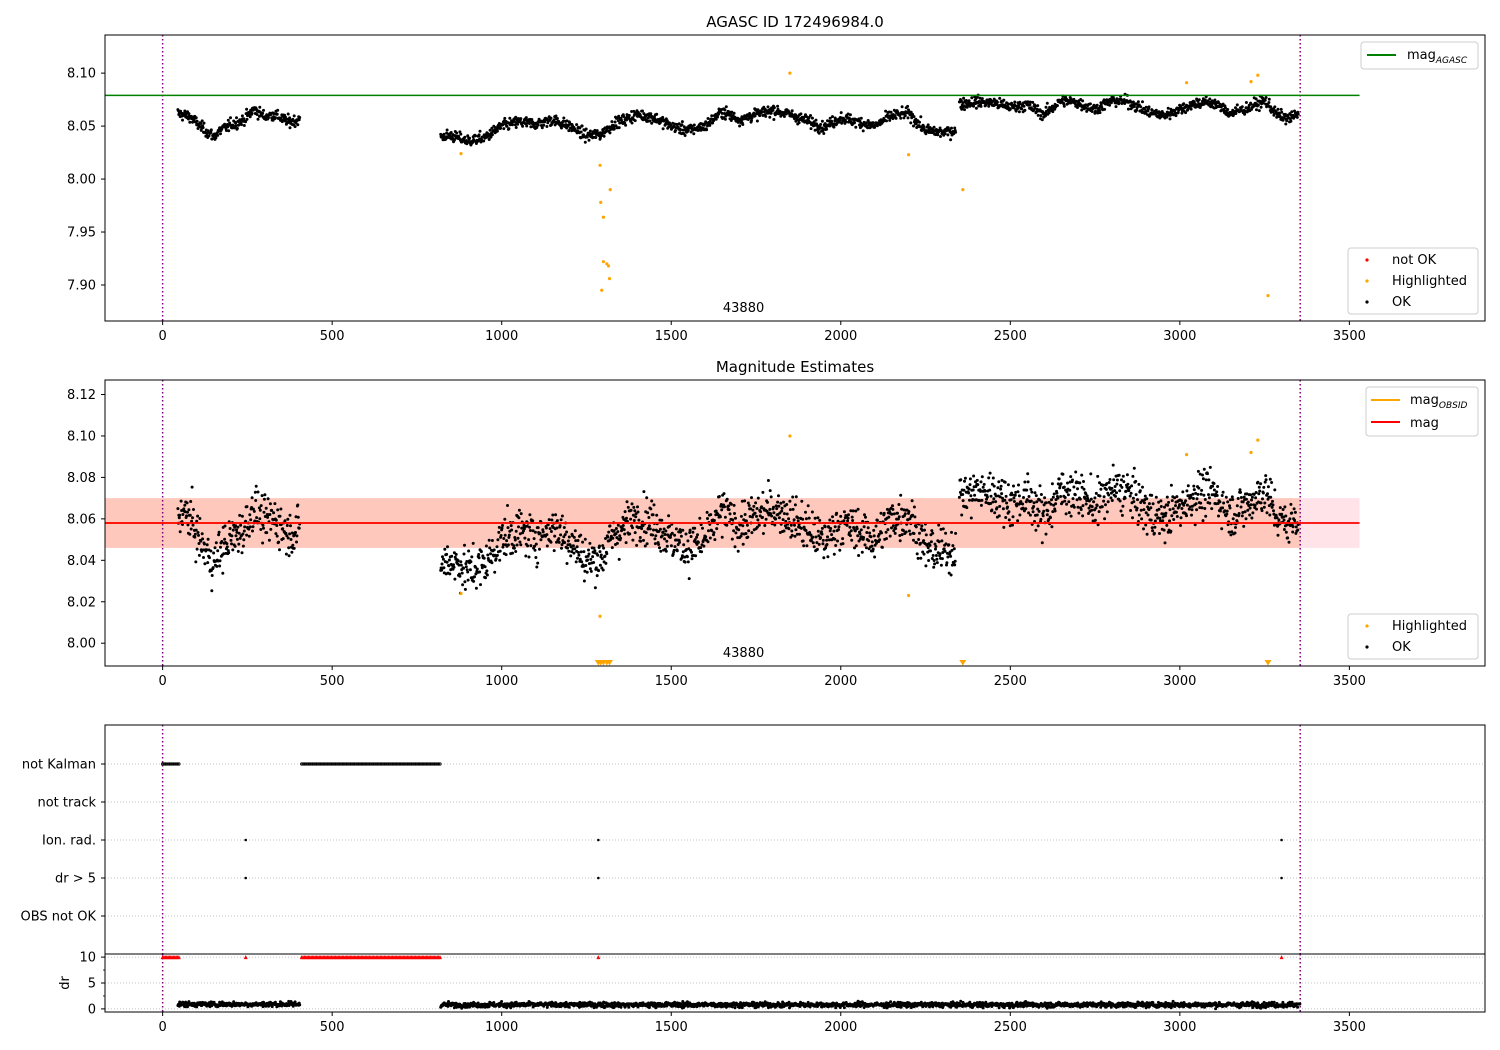  What do you see at coordinates (963, 190) in the screenshot?
I see `highlighted-point` at bounding box center [963, 190].